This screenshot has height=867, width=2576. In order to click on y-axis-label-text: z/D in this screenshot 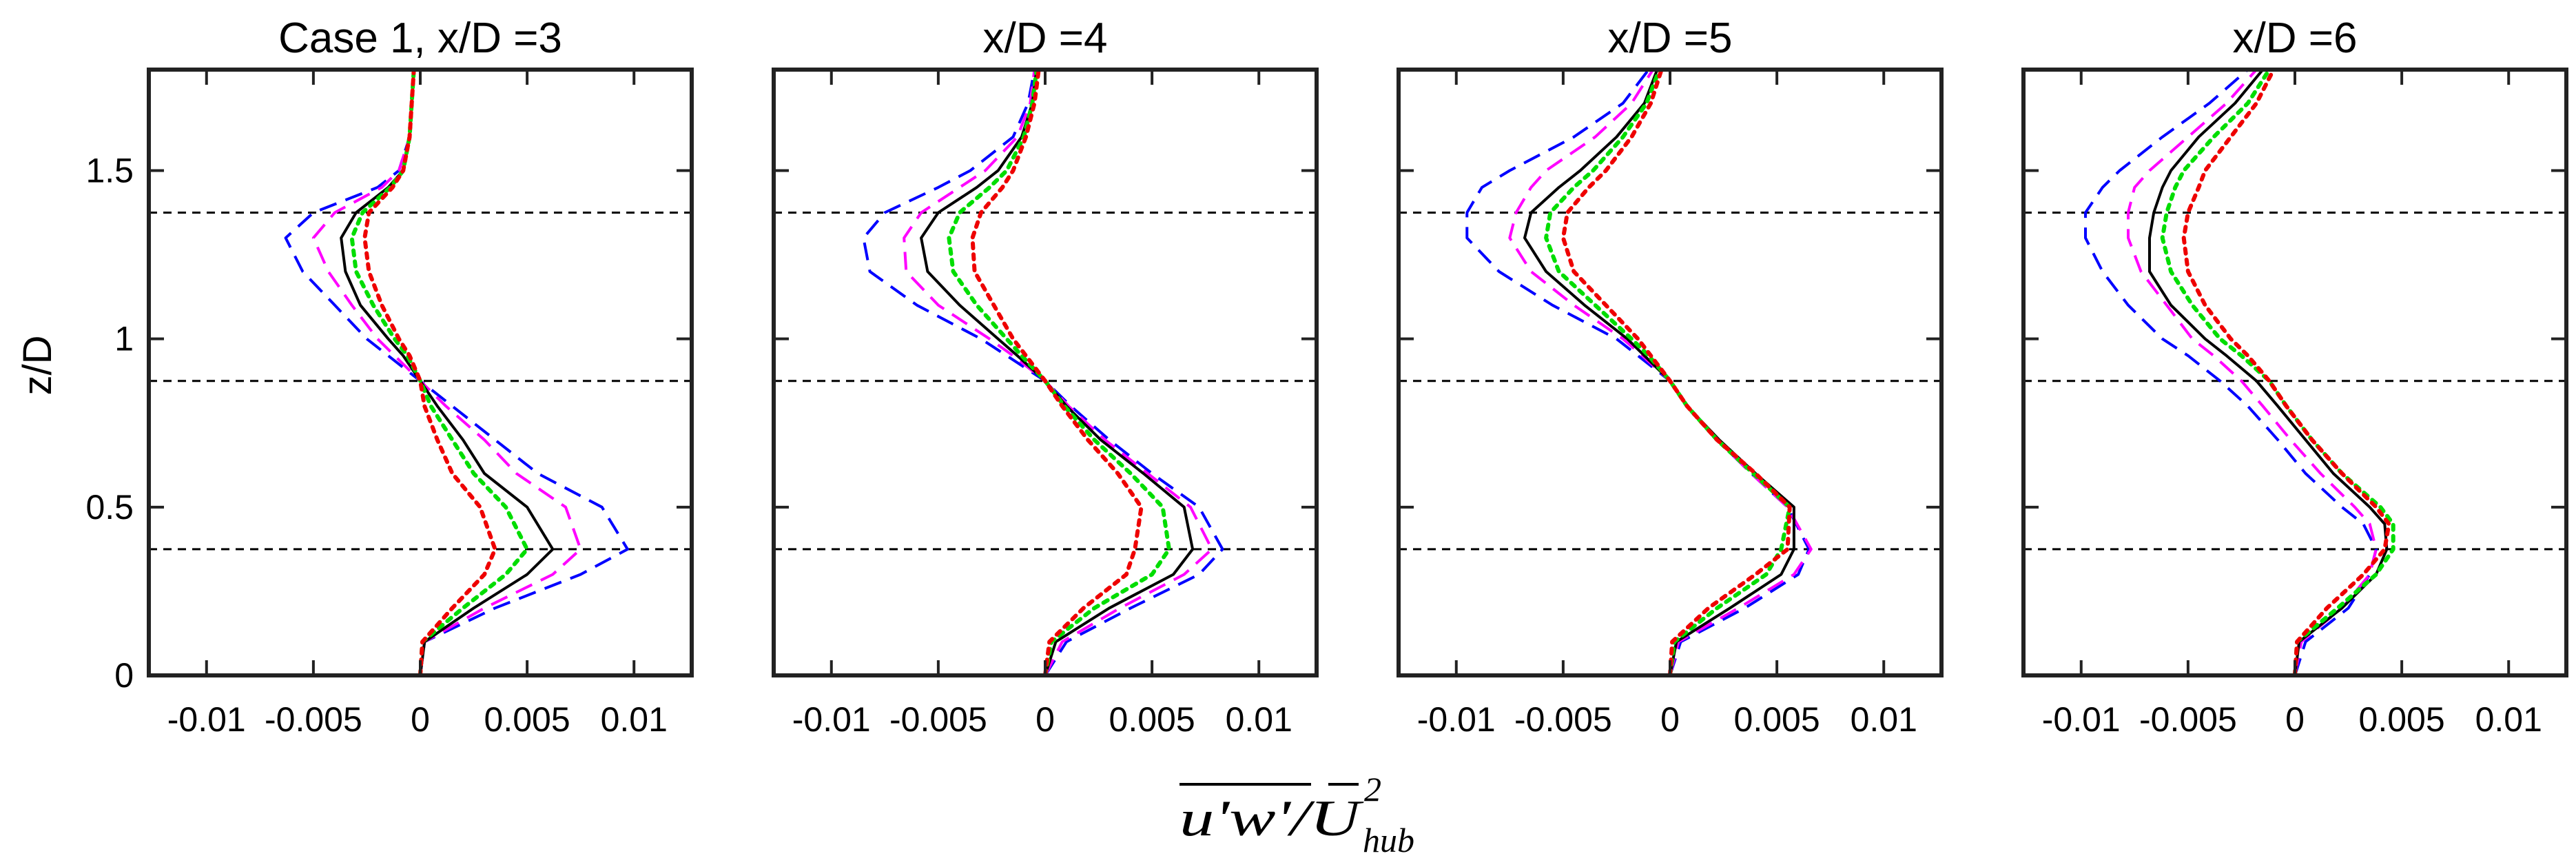, I will do `click(37, 366)`.